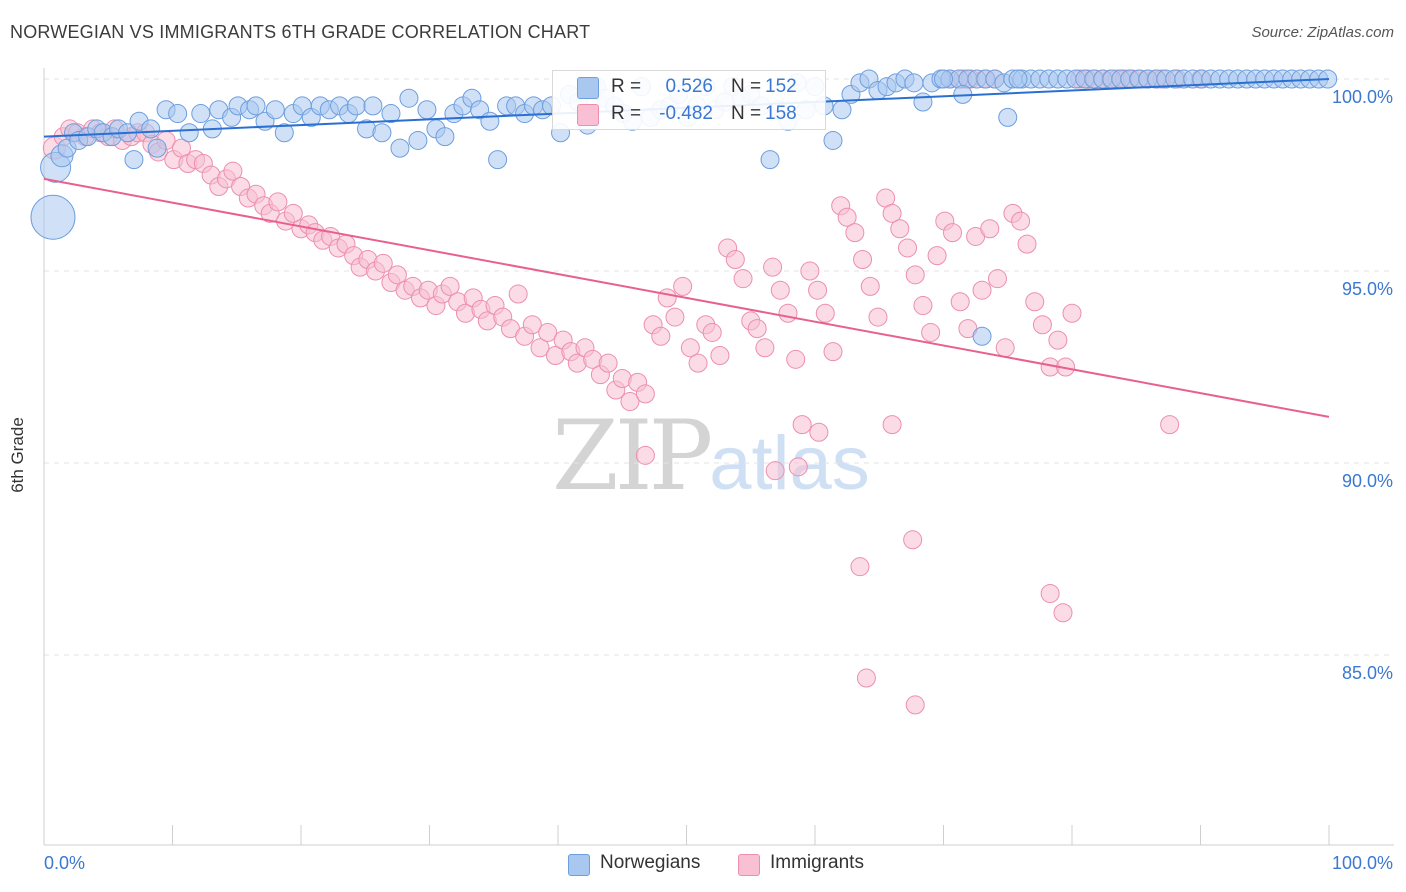 This screenshot has width=1406, height=892. I want to click on x-tick-label: 100.0%, so click(1362, 863).